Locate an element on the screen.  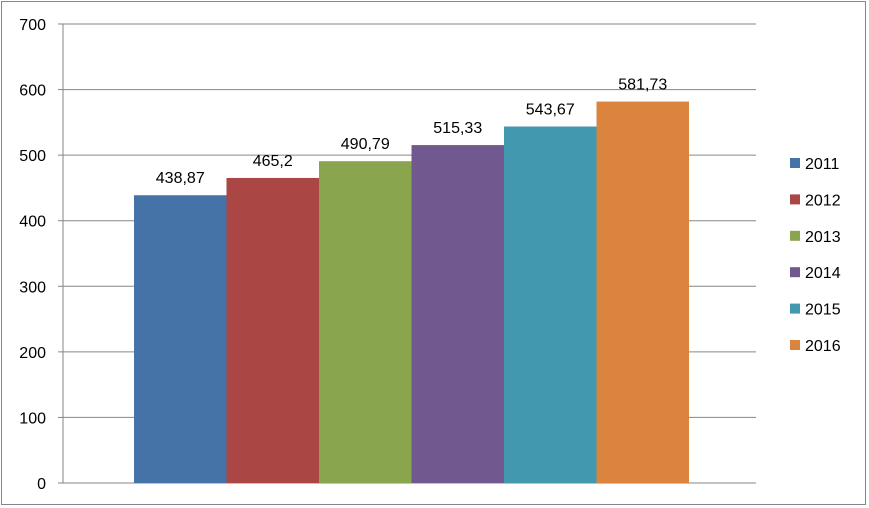
y-tick-label: 700 is located at coordinates (32, 25).